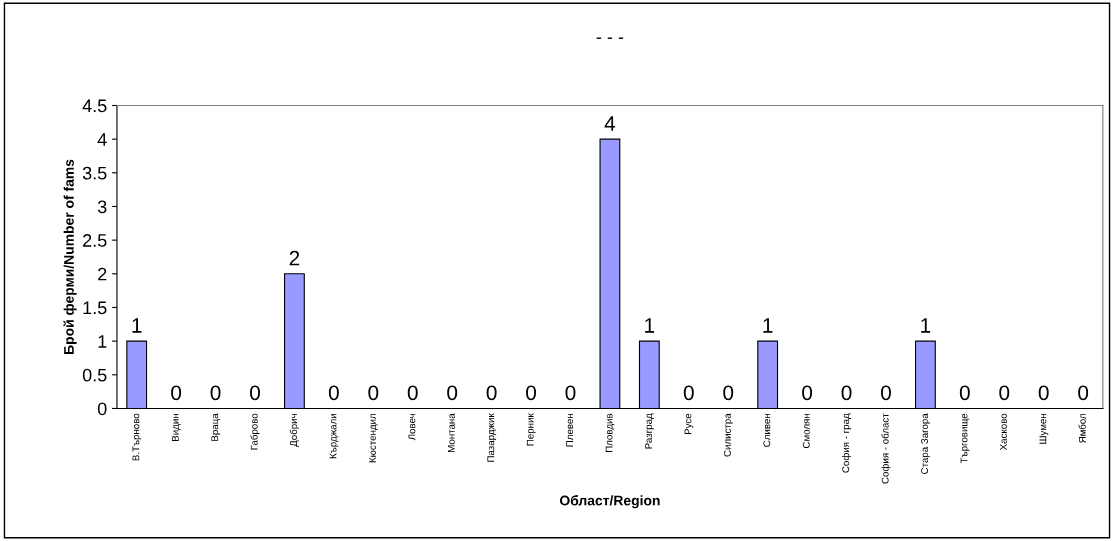 The width and height of the screenshot is (1114, 541). What do you see at coordinates (492, 437) in the screenshot?
I see `x-tick-label: Пазарджик` at bounding box center [492, 437].